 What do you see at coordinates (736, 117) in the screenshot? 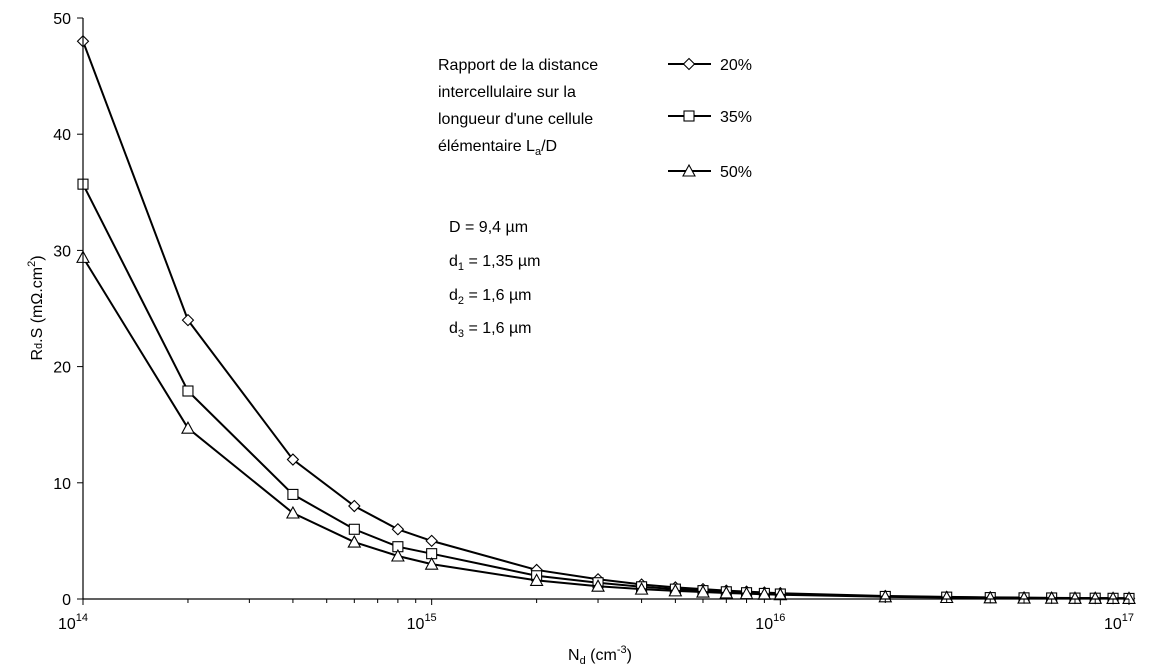
I see `legend-label: 35%` at bounding box center [736, 117].